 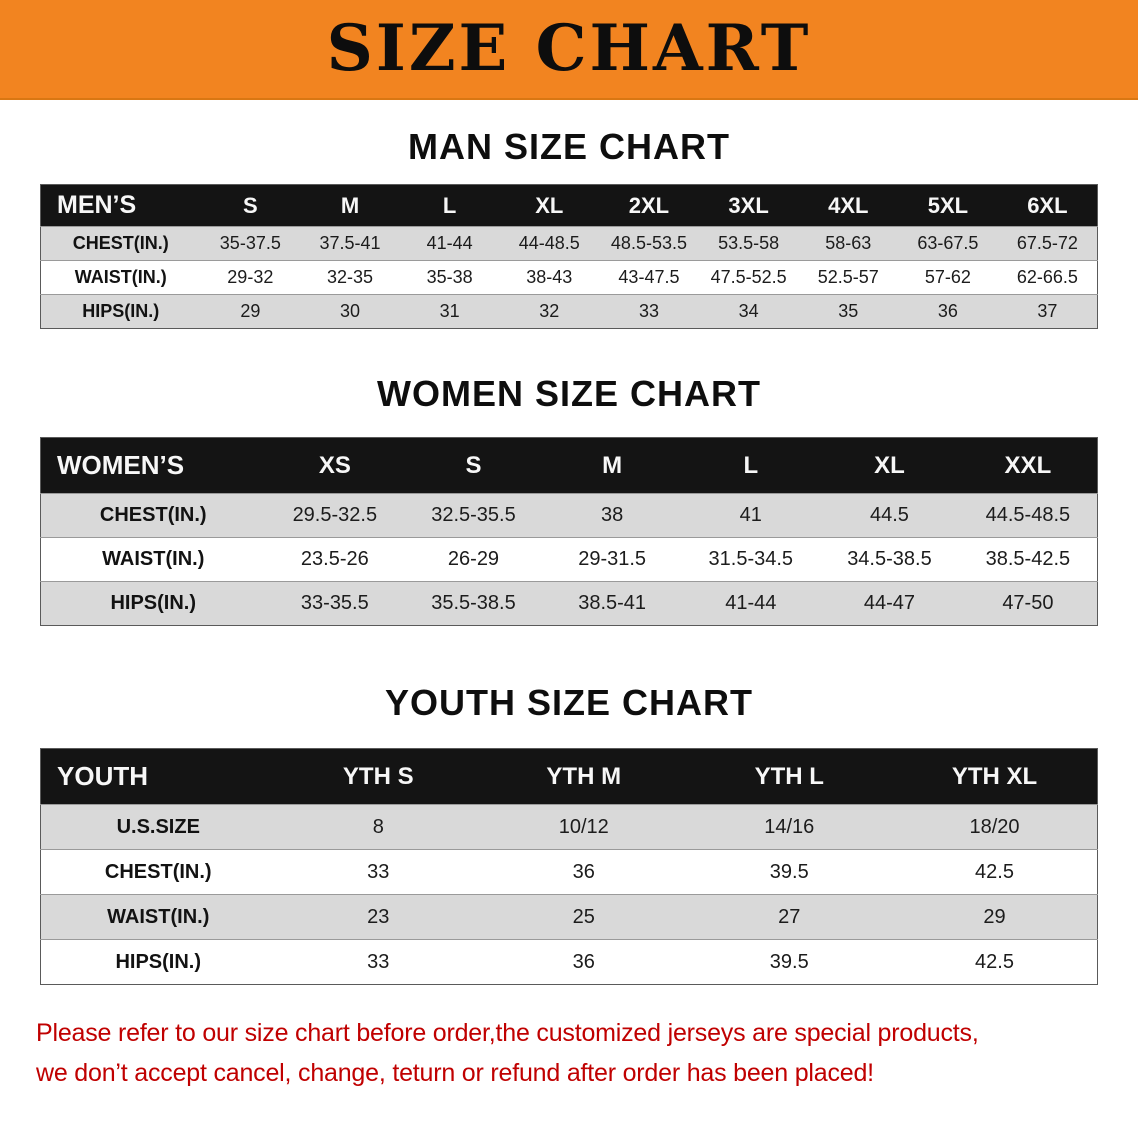 I want to click on value-cell: 32, so click(x=549, y=311).